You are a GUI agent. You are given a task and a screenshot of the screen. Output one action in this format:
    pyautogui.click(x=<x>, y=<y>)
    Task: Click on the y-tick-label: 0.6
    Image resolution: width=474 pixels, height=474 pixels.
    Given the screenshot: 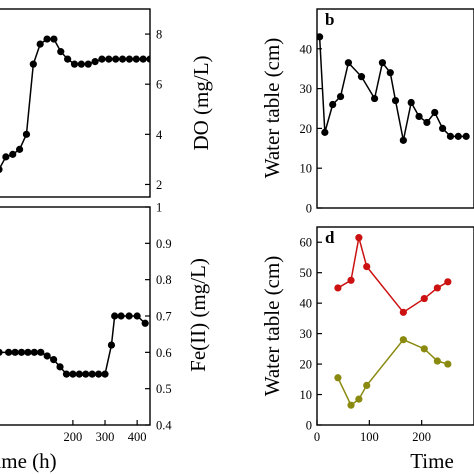 What is the action you would take?
    pyautogui.click(x=164, y=353)
    